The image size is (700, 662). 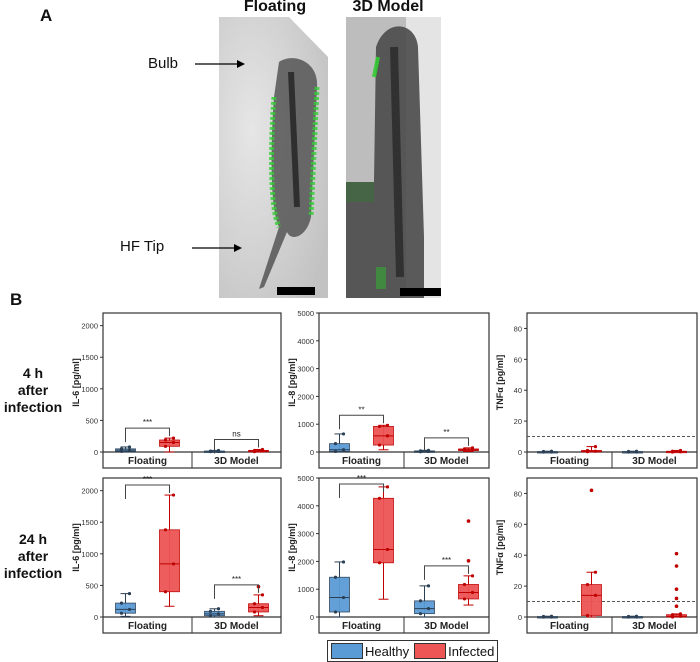 I want to click on image-title-3d-model: 3D Model, so click(x=388, y=7).